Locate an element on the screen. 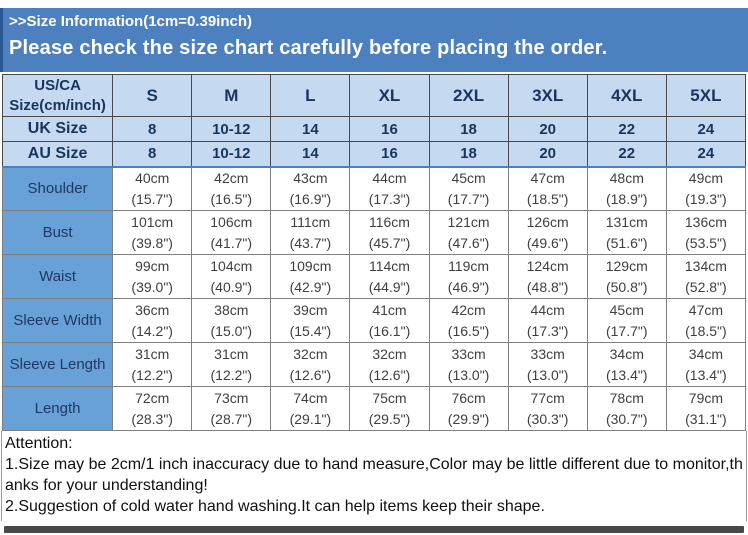 The width and height of the screenshot is (748, 535). measurement-cm: 31cm is located at coordinates (152, 354).